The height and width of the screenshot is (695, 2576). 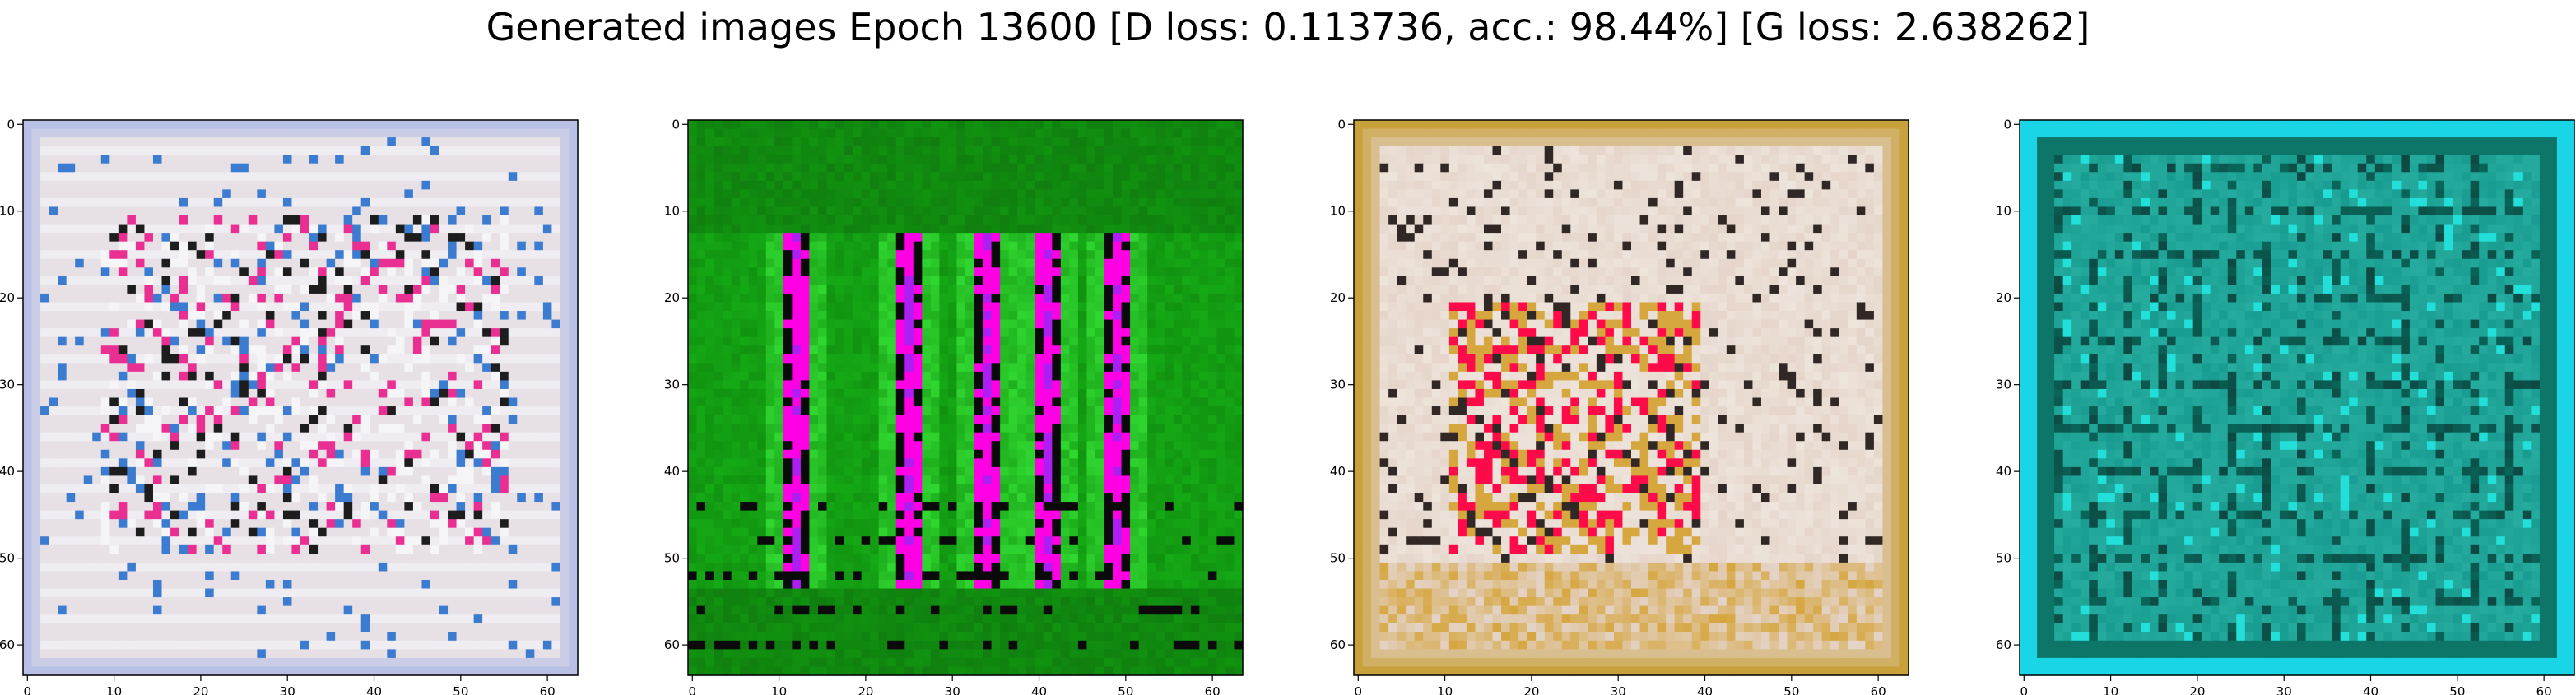 What do you see at coordinates (374, 689) in the screenshot?
I see `x-tick-label: 40` at bounding box center [374, 689].